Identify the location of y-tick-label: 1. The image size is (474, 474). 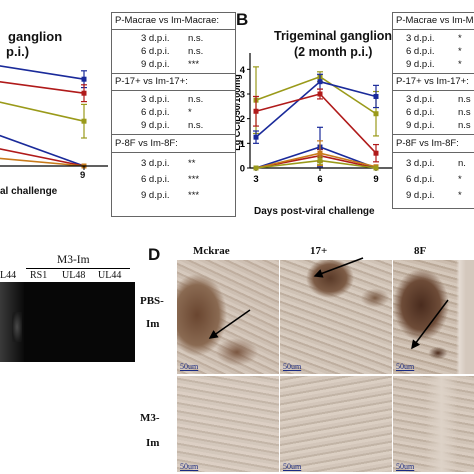
(243, 144).